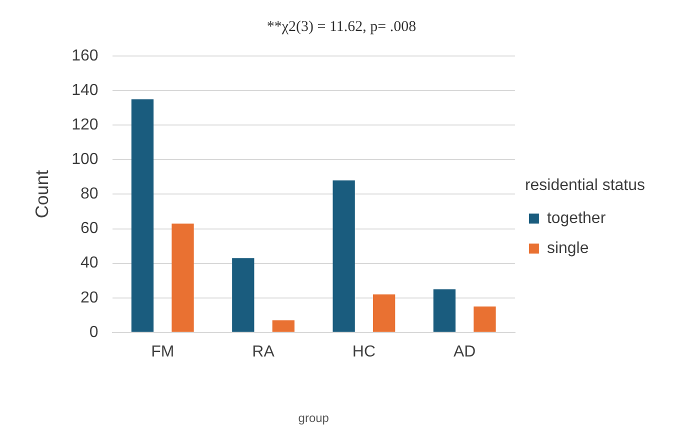 Image resolution: width=673 pixels, height=448 pixels. Describe the element at coordinates (567, 249) in the screenshot. I see `legend-label: single` at that location.